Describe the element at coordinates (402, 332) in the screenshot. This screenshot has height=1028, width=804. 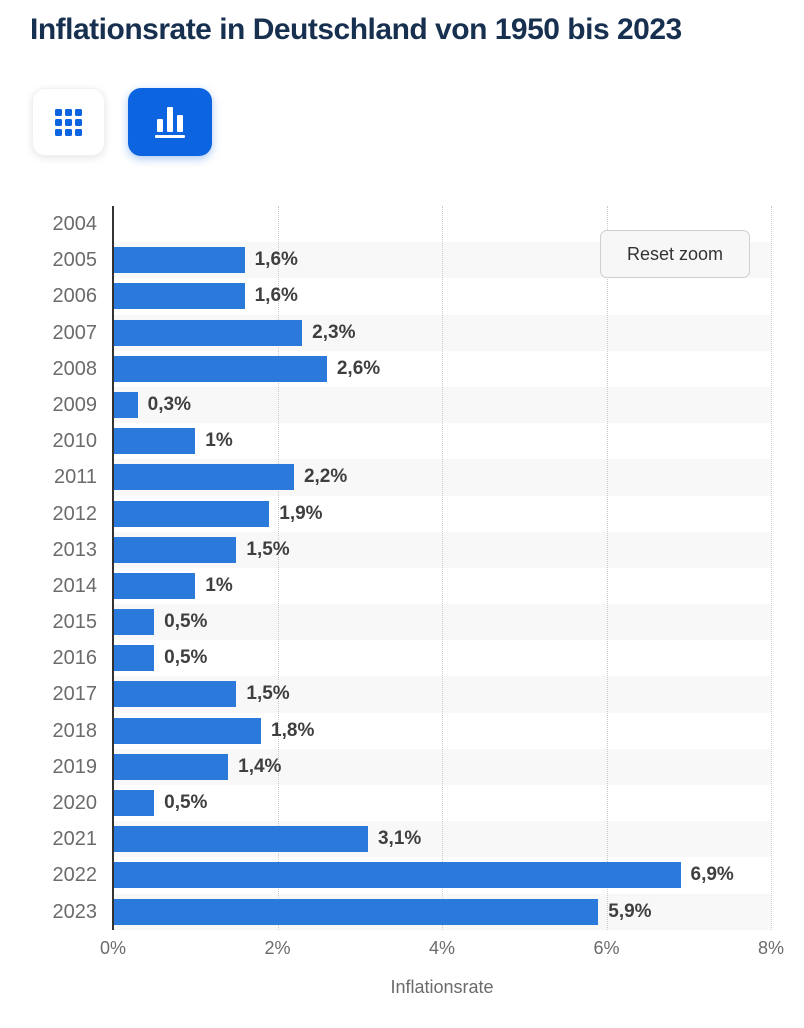
I see `chart-row: 2007 2,3%` at that location.